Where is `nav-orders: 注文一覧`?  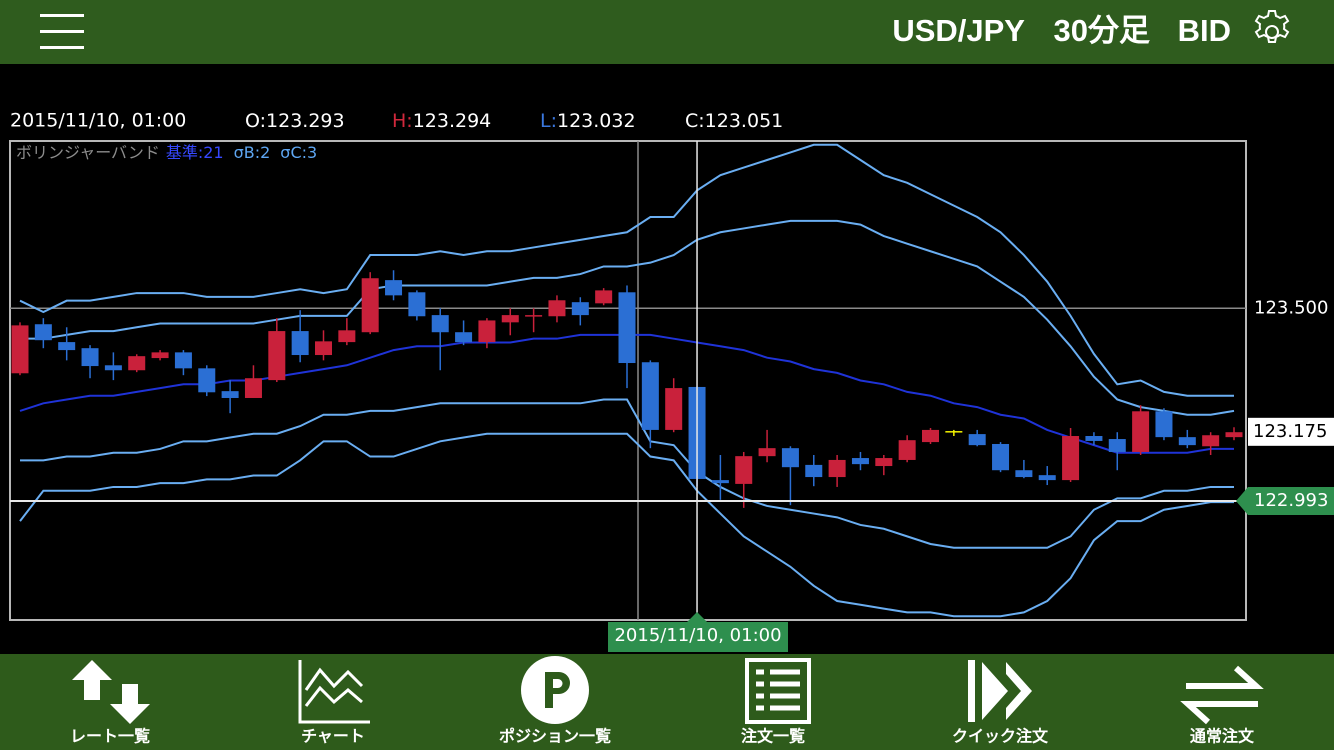 nav-orders: 注文一覧 is located at coordinates (776, 702).